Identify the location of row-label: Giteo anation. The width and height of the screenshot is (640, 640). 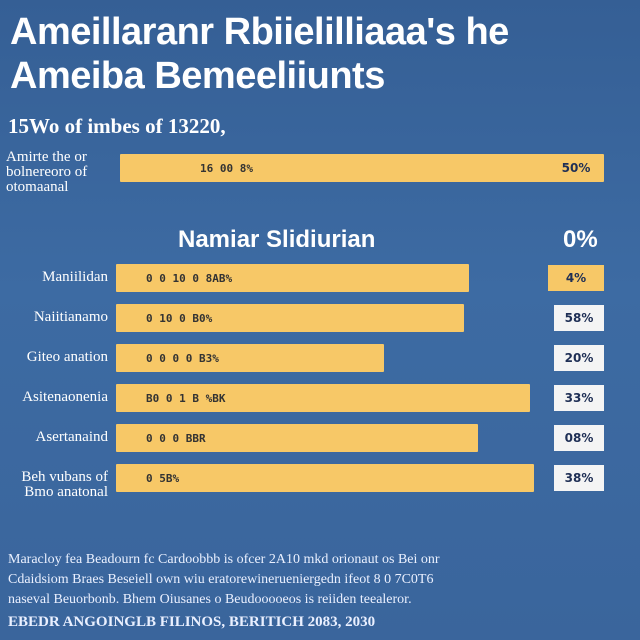
(67, 357).